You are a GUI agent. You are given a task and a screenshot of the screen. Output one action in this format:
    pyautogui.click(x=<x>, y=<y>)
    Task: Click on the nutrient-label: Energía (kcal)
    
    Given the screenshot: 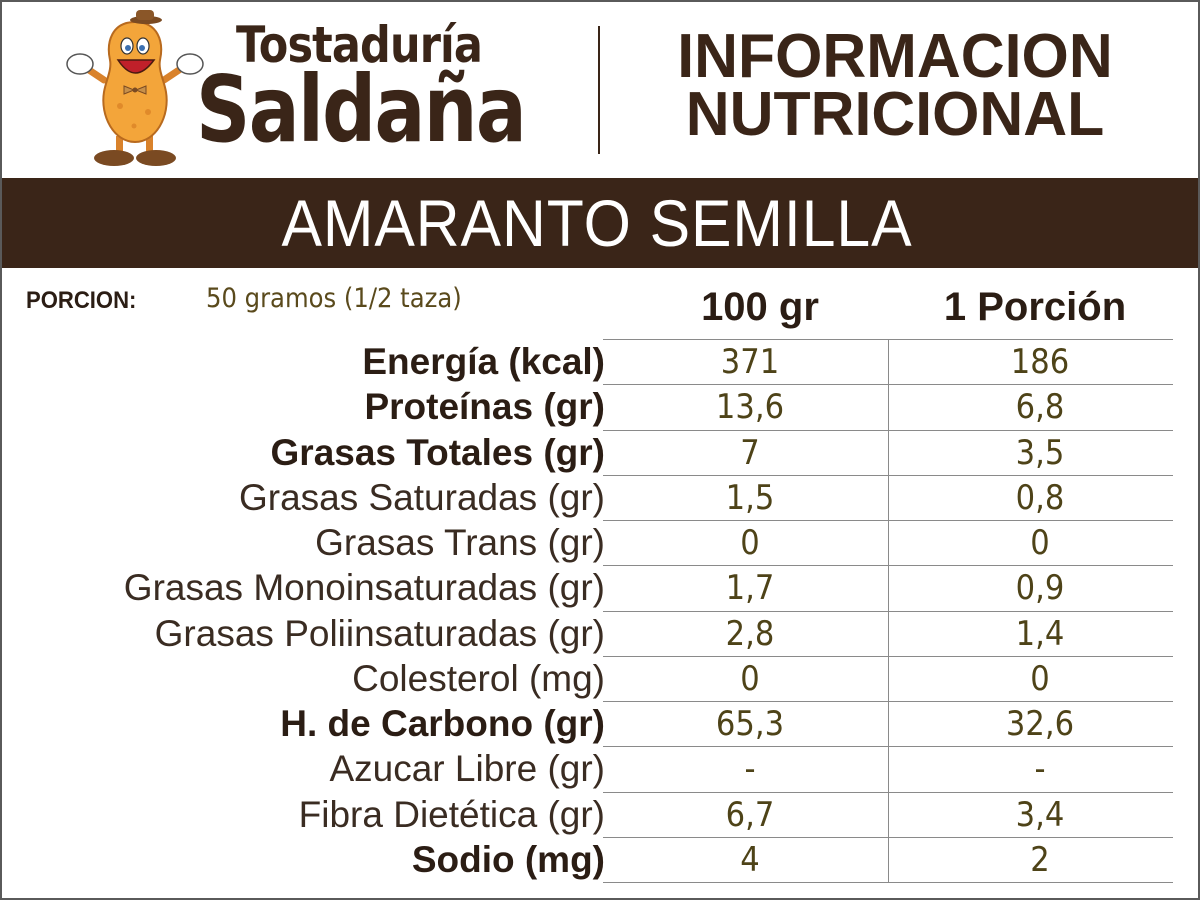 What is the action you would take?
    pyautogui.click(x=483, y=361)
    